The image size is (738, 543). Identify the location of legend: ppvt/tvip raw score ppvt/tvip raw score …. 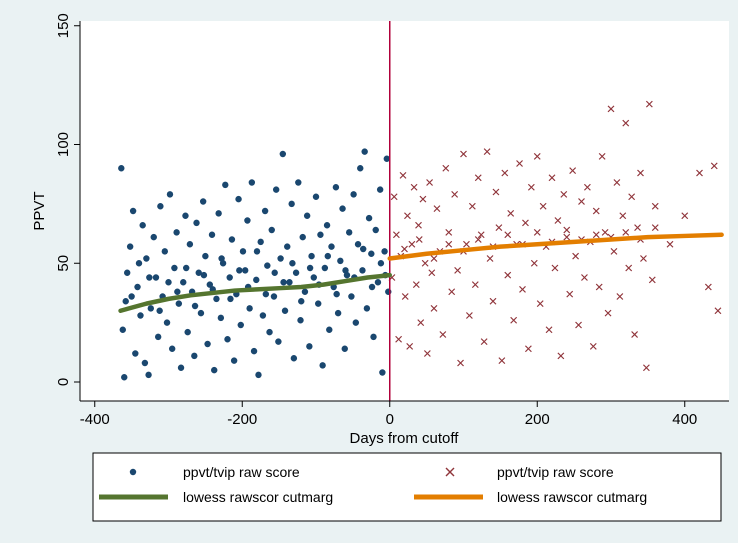
(407, 487).